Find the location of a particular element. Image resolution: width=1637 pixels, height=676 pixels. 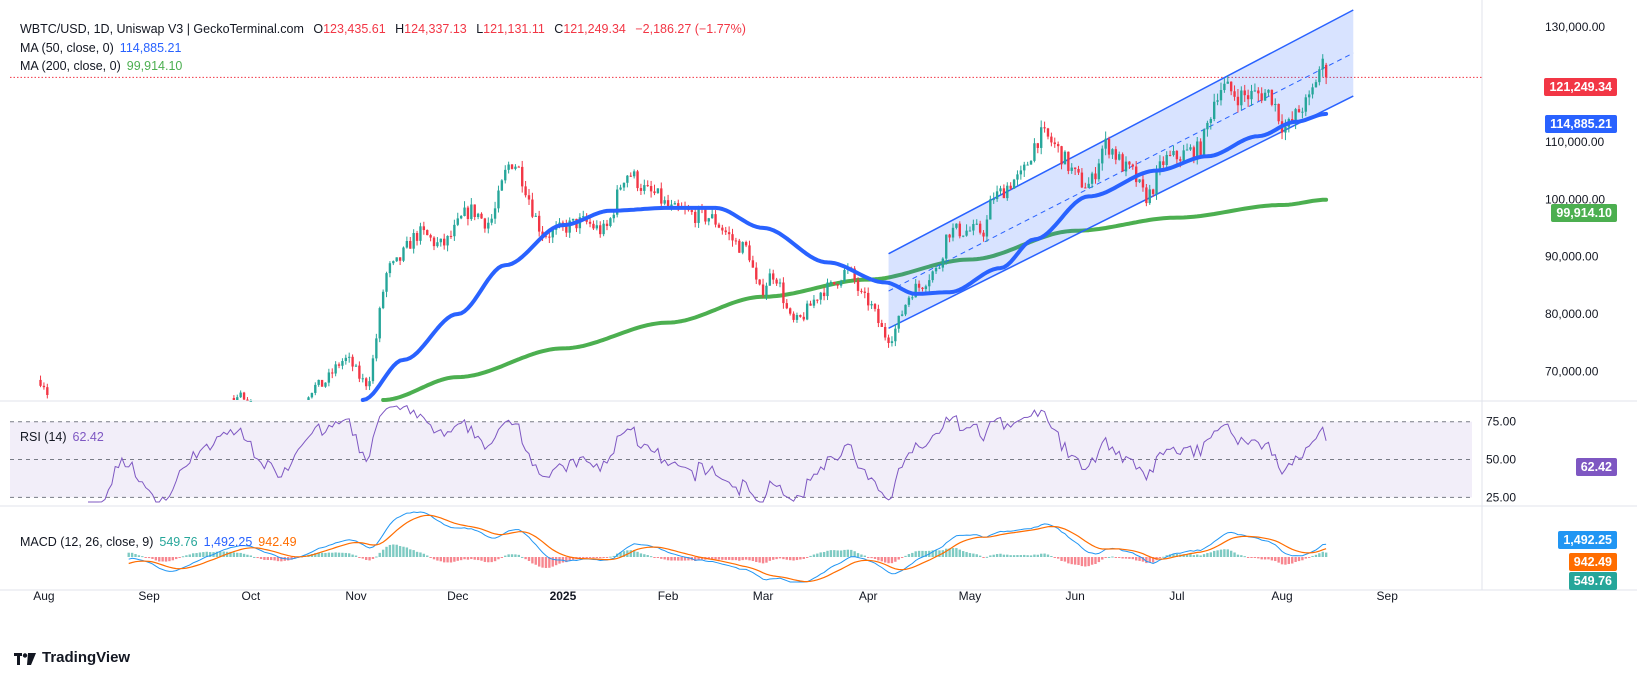

ma200-legend: MA (200, close, 0) 99,914.10 is located at coordinates (104, 66).